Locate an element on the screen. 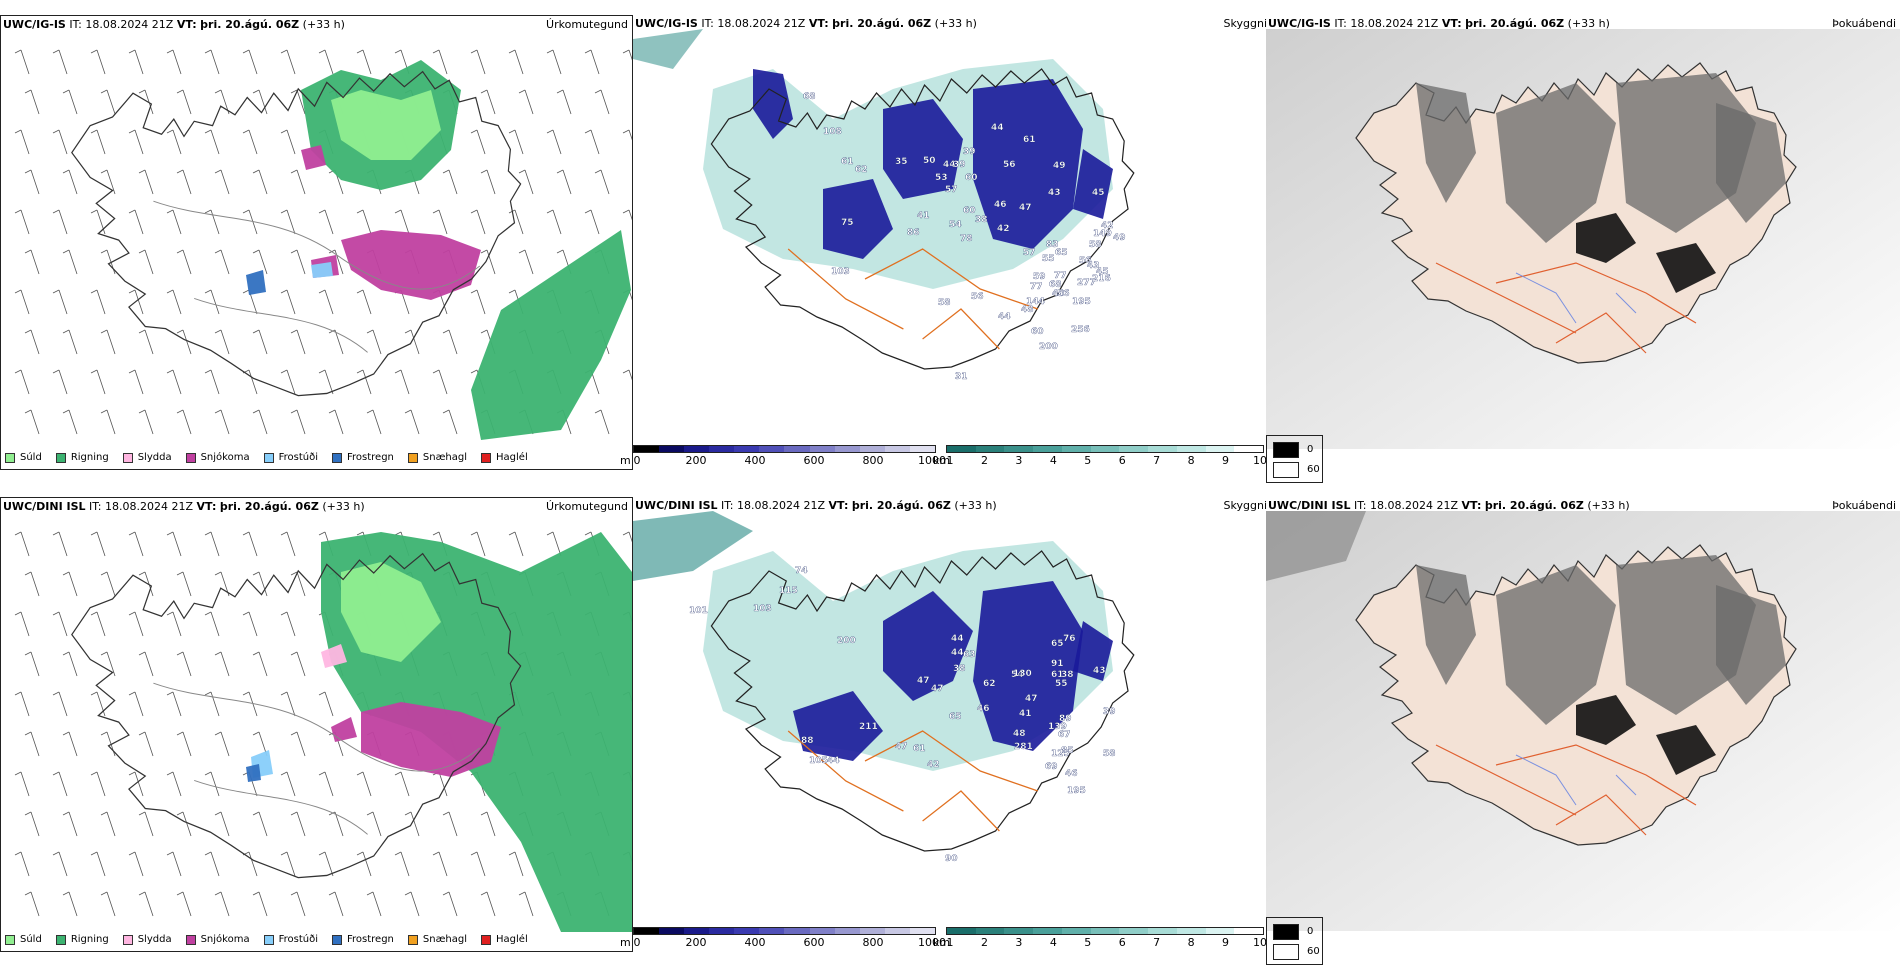 This screenshot has width=1900, height=967. ceiling-value-label: 47 is located at coordinates (1031, 699).